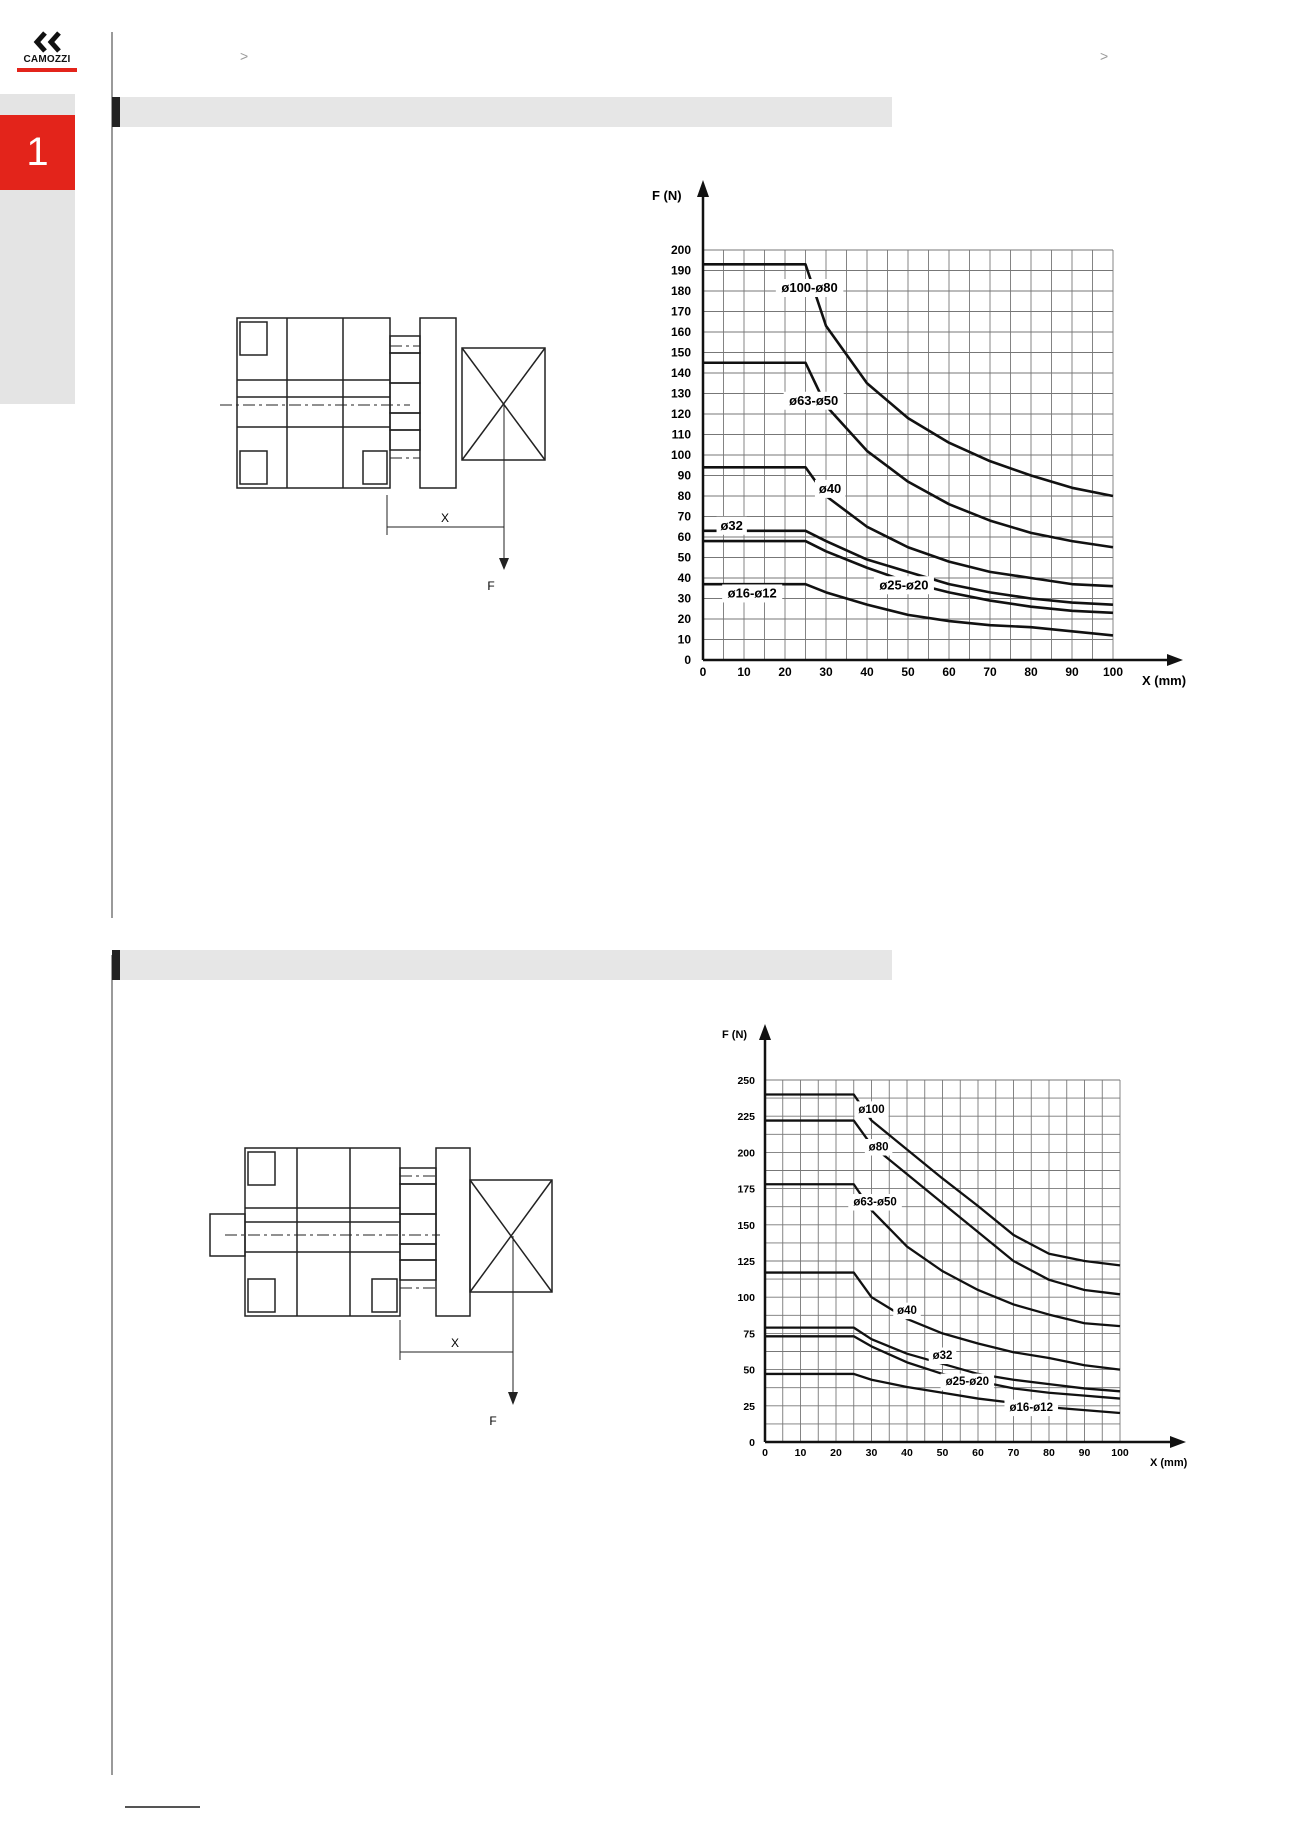  What do you see at coordinates (681, 414) in the screenshot?
I see `y-tick-label: 120` at bounding box center [681, 414].